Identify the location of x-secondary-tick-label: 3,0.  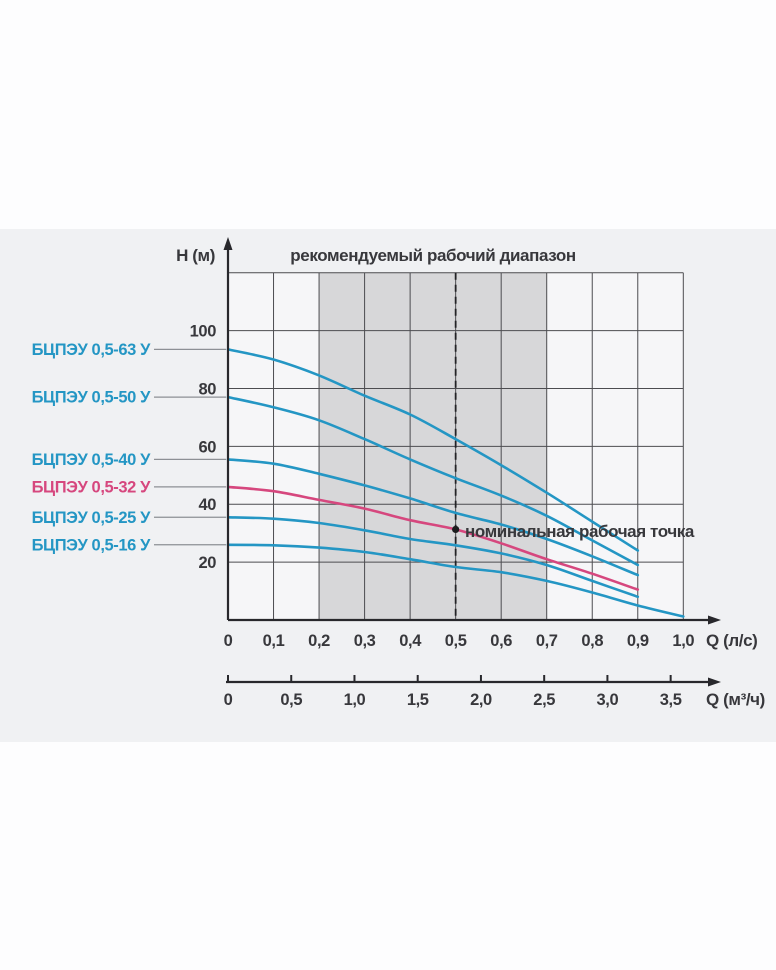
(608, 700).